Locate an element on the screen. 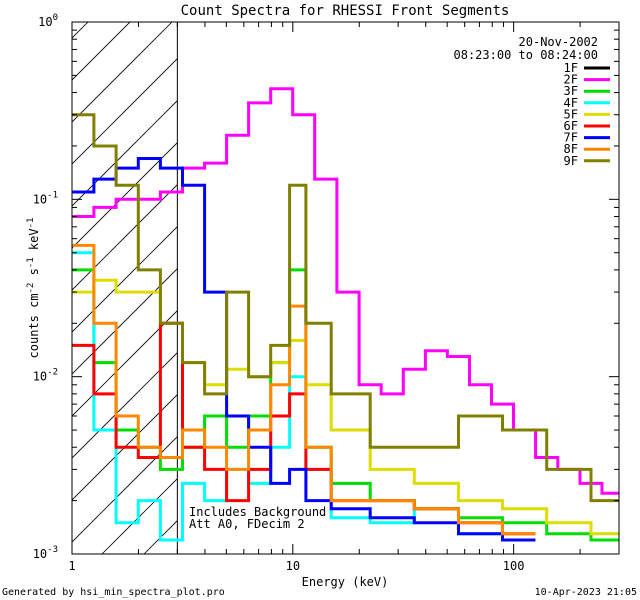  x-axis-label: Energy (keV) is located at coordinates (345, 582).